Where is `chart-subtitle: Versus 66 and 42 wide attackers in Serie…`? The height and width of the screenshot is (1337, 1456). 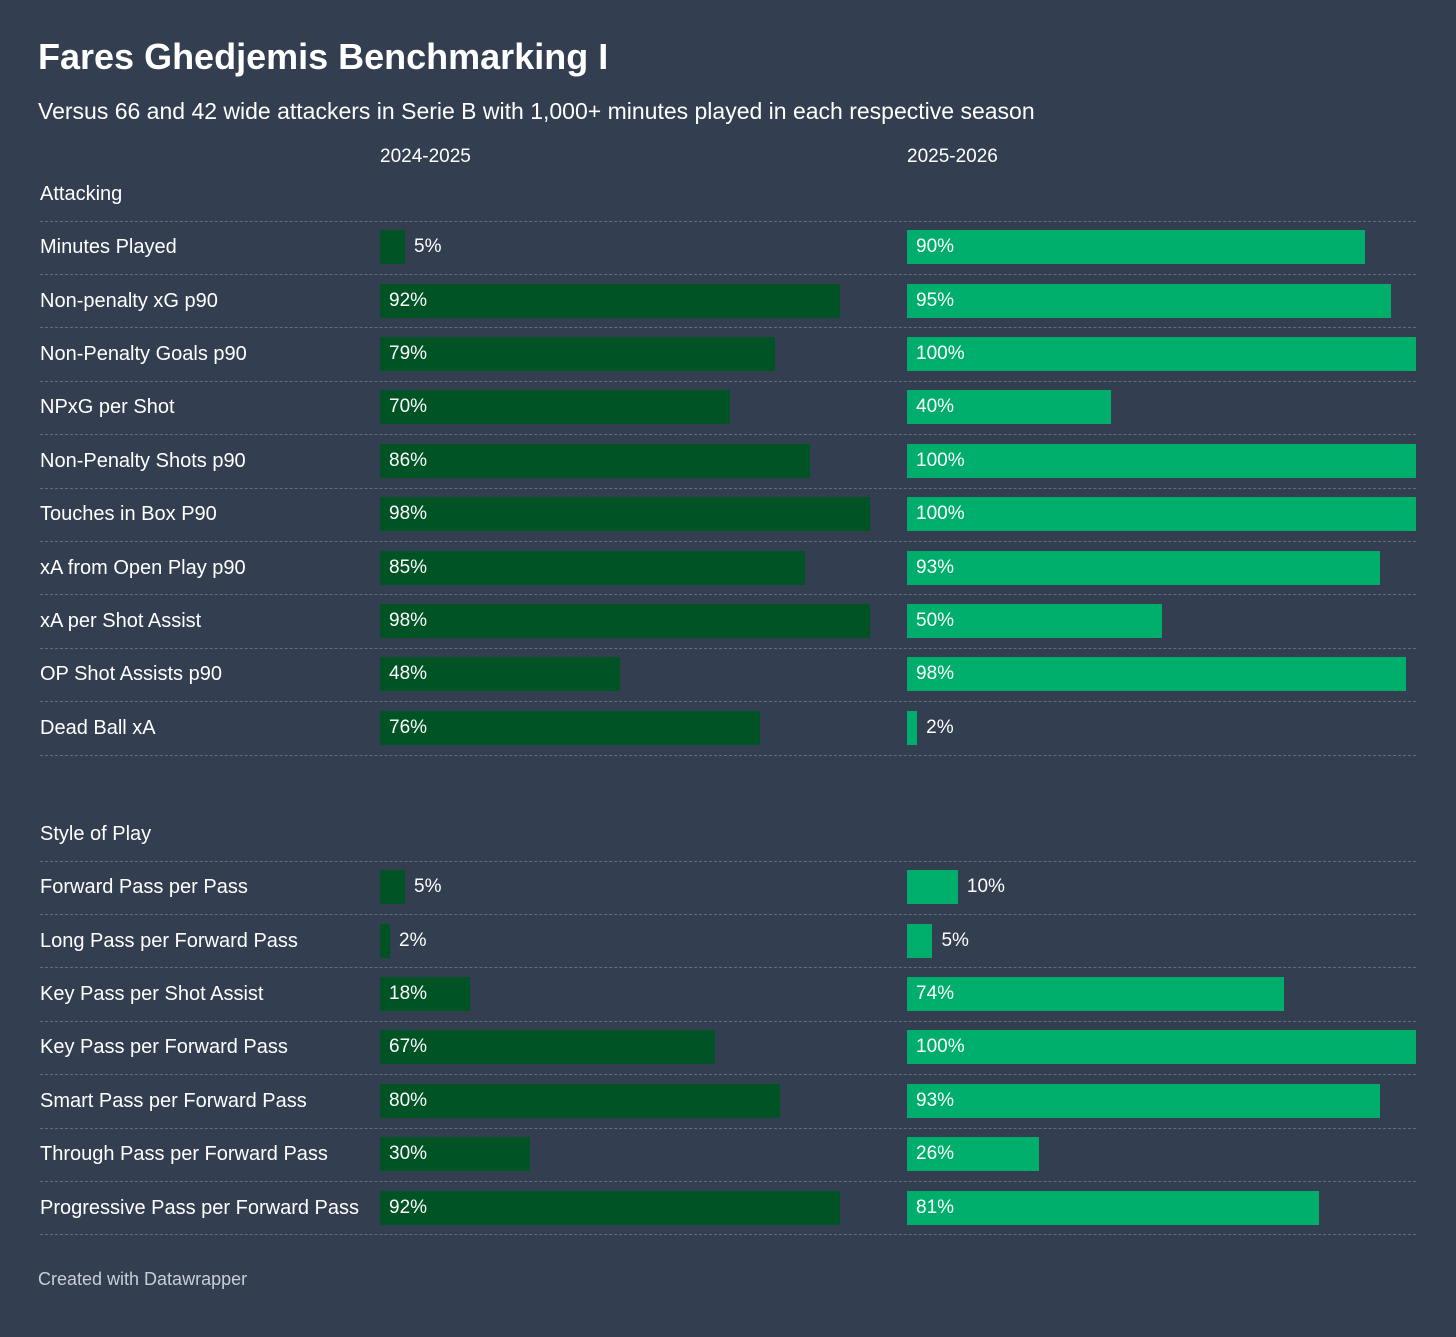 chart-subtitle: Versus 66 and 42 wide attackers in Serie… is located at coordinates (536, 111).